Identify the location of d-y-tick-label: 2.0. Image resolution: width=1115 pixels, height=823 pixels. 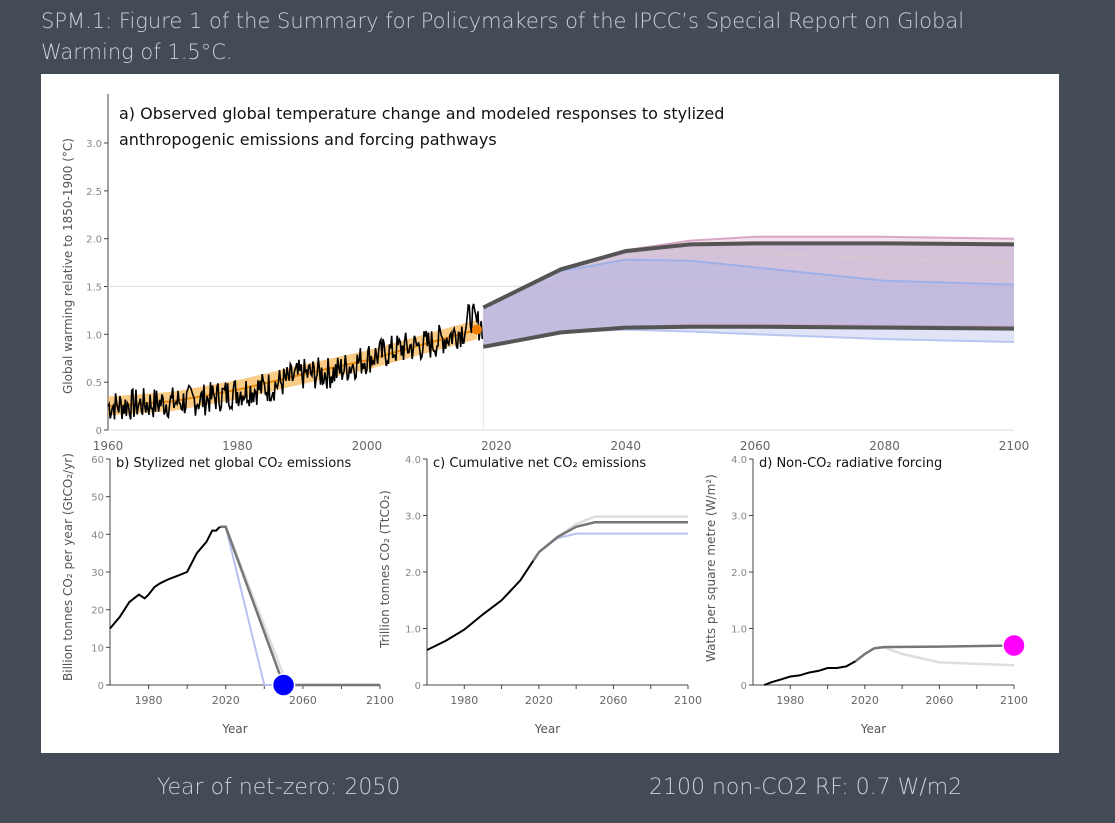
(739, 573).